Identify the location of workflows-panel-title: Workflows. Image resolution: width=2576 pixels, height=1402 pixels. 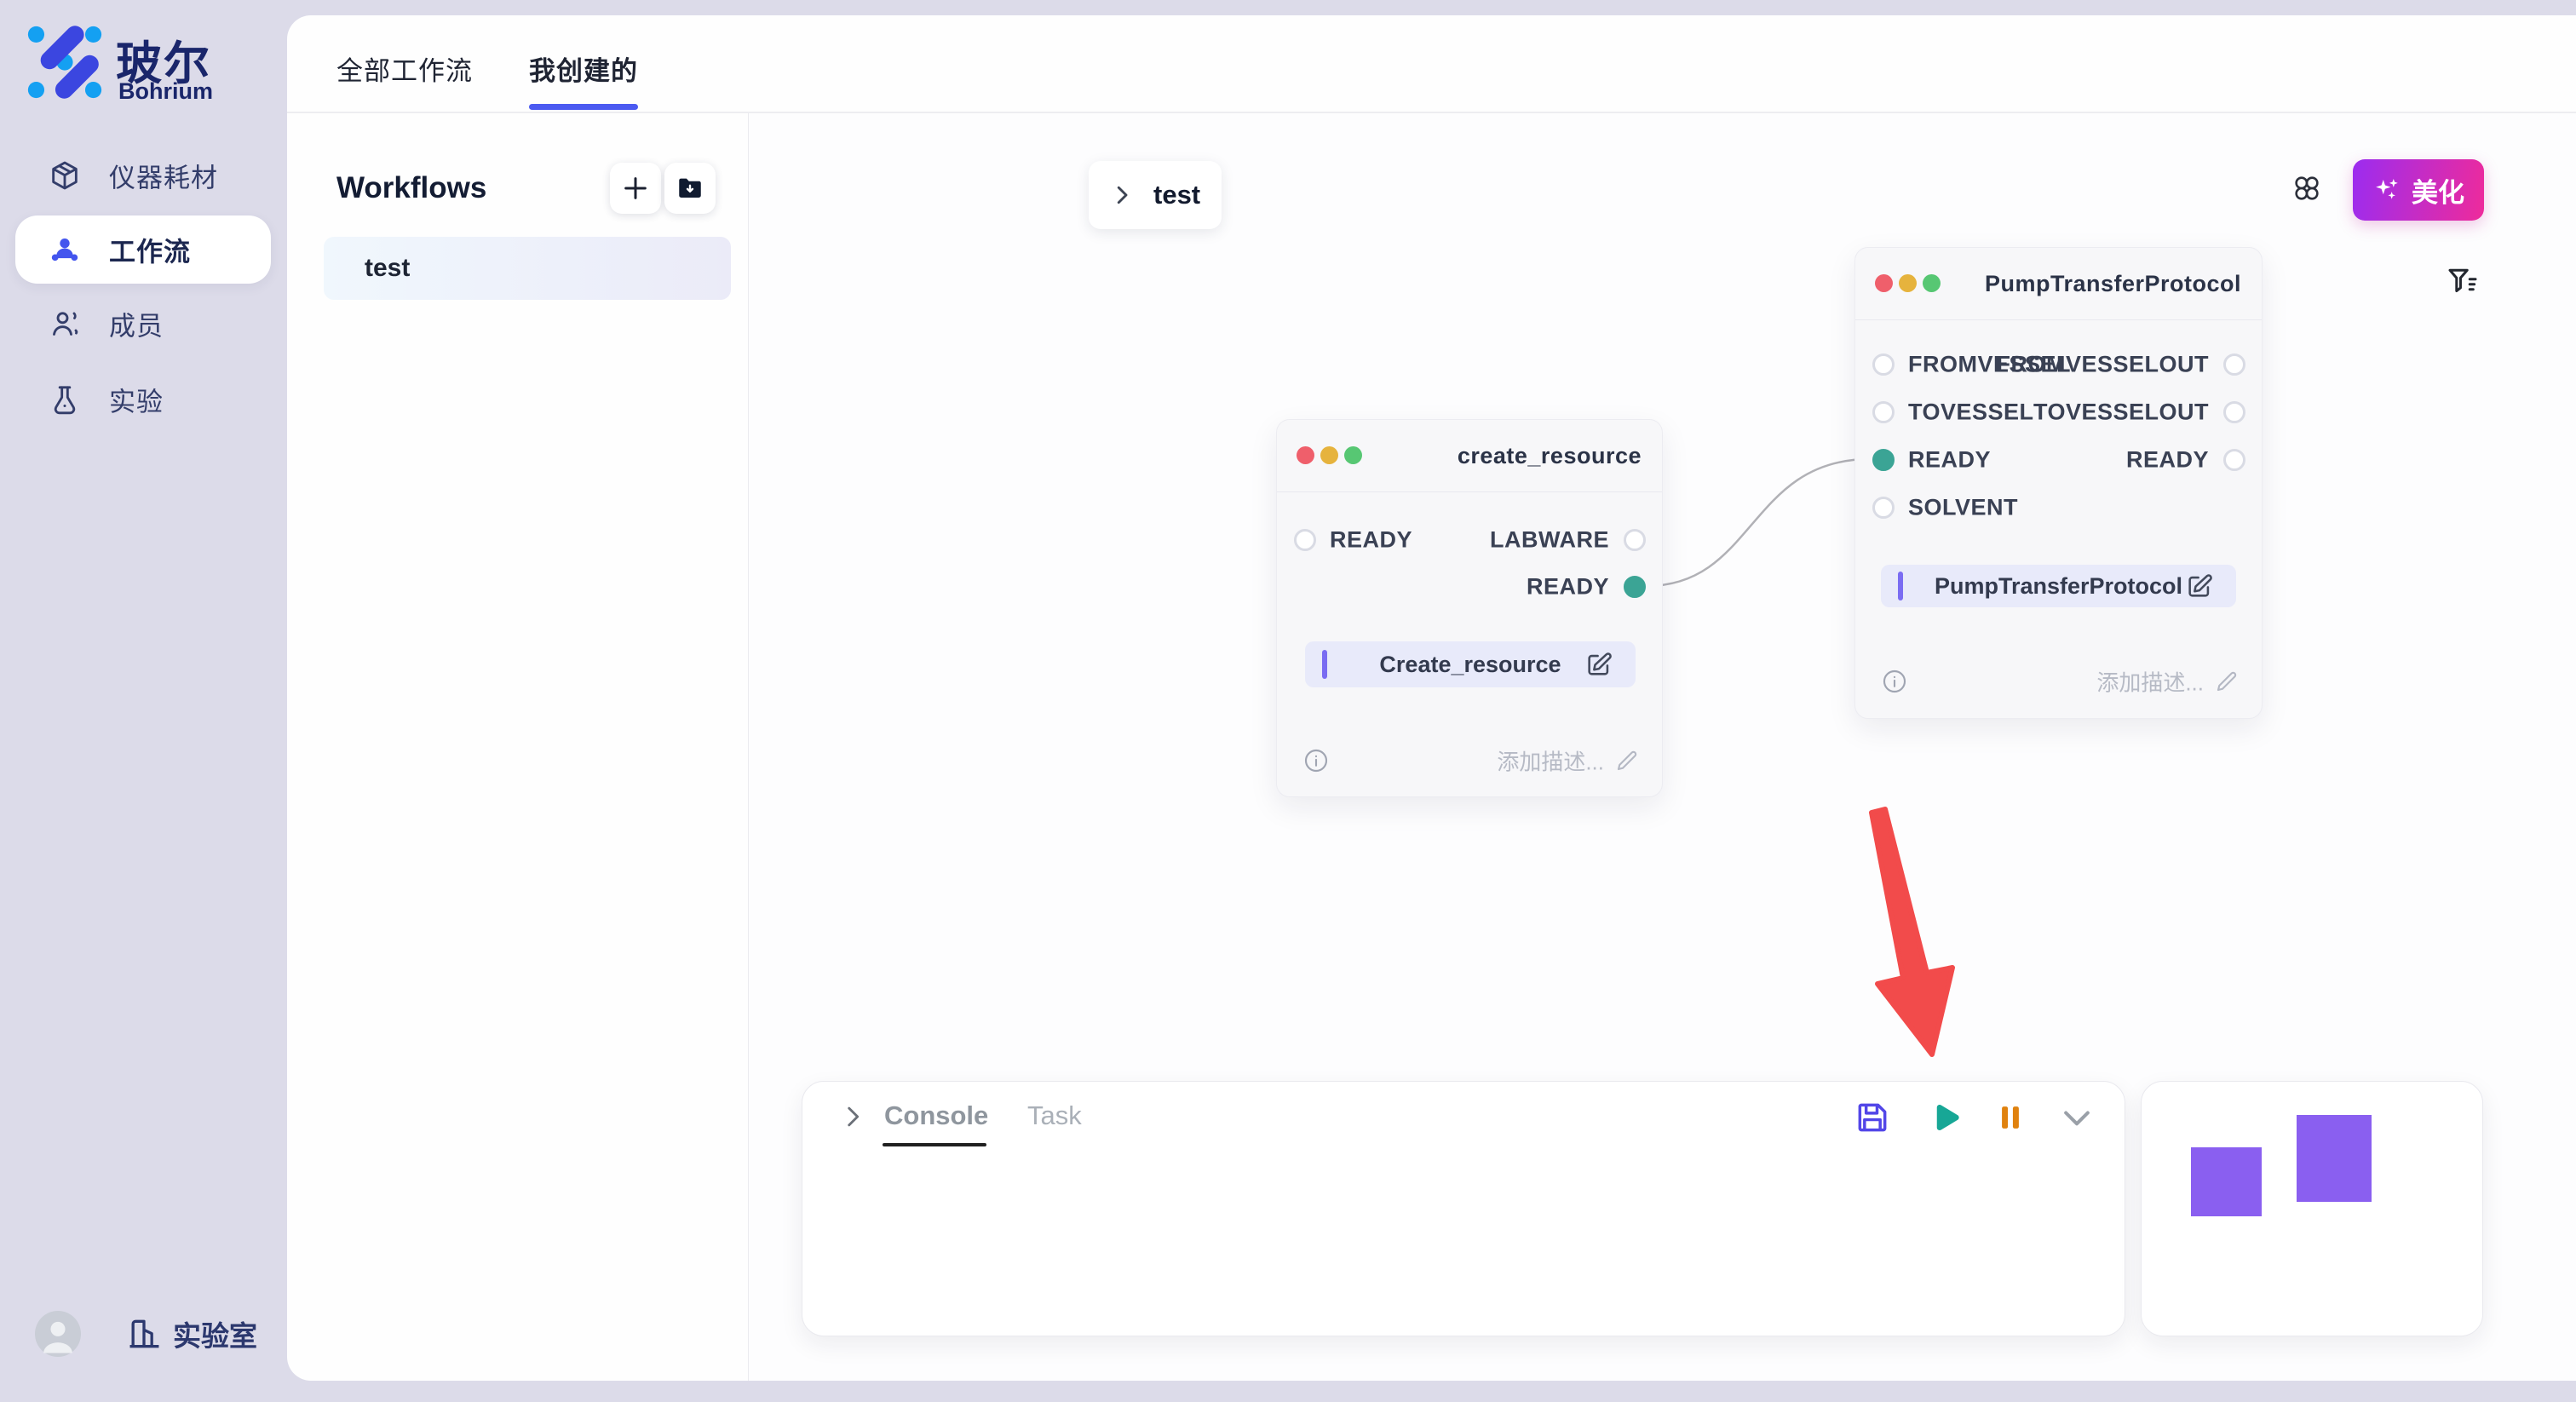
(411, 187).